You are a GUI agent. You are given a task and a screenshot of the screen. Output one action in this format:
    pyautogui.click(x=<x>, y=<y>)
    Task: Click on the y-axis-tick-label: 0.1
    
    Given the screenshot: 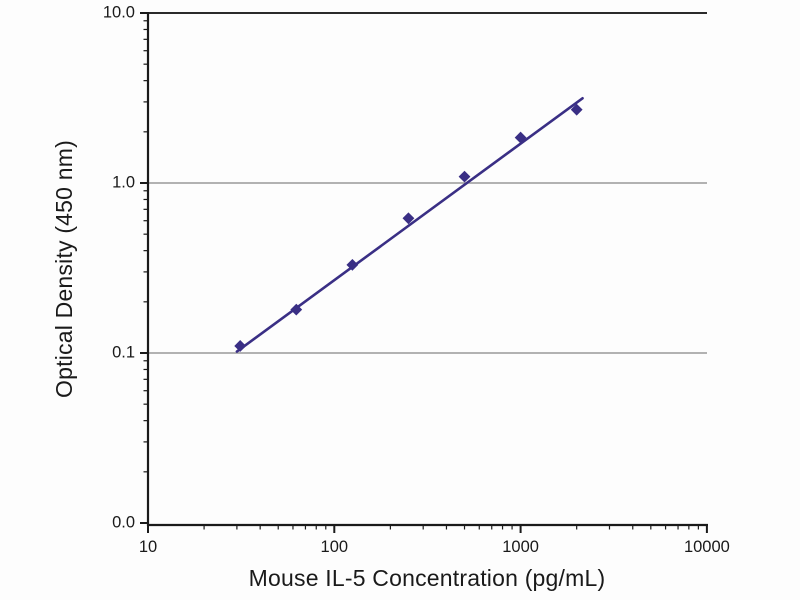 What is the action you would take?
    pyautogui.click(x=123, y=352)
    